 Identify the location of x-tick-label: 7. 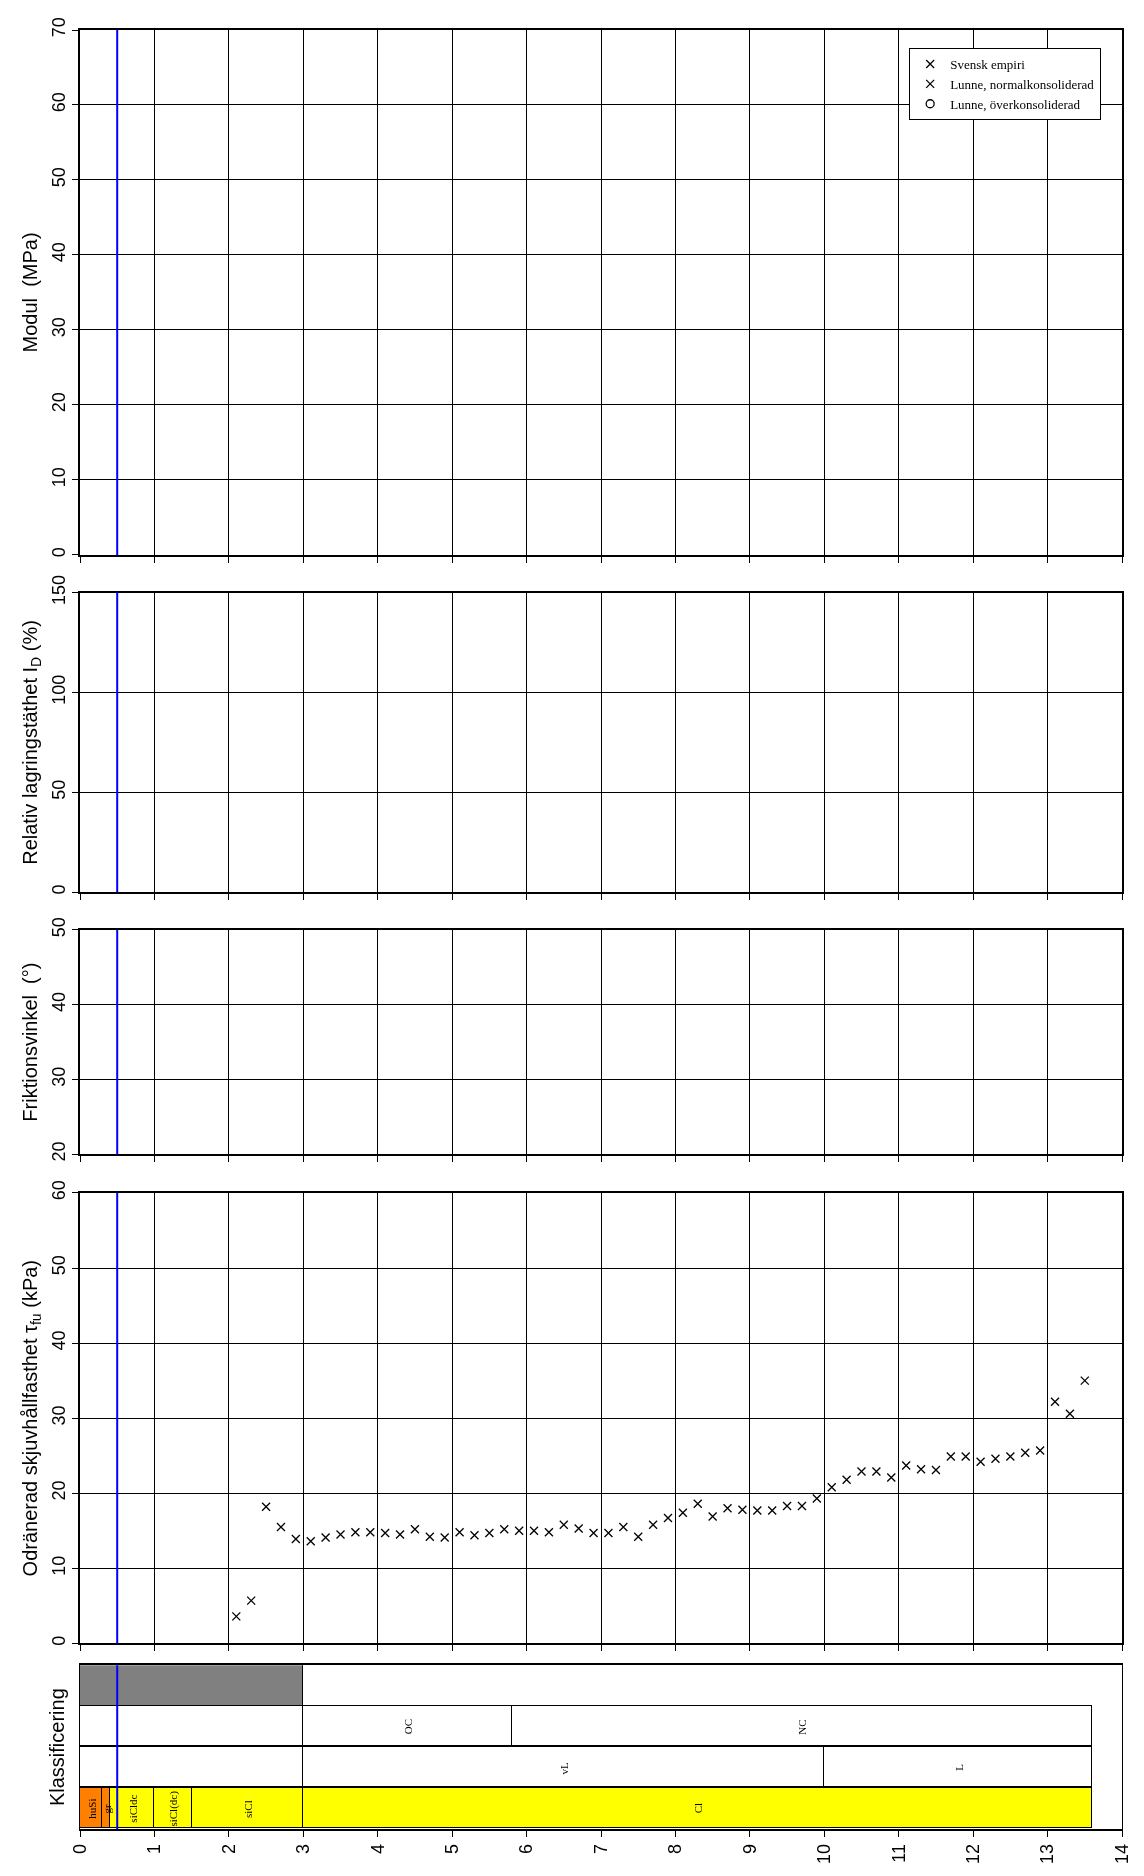
(600, 1848).